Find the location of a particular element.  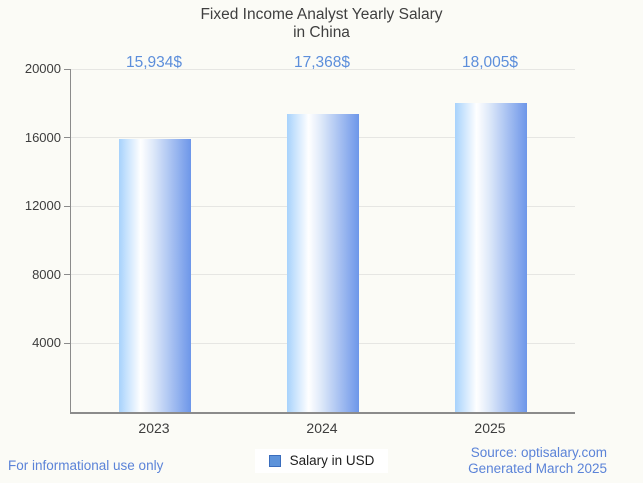

x-axis-category-label: 2024 is located at coordinates (322, 428).